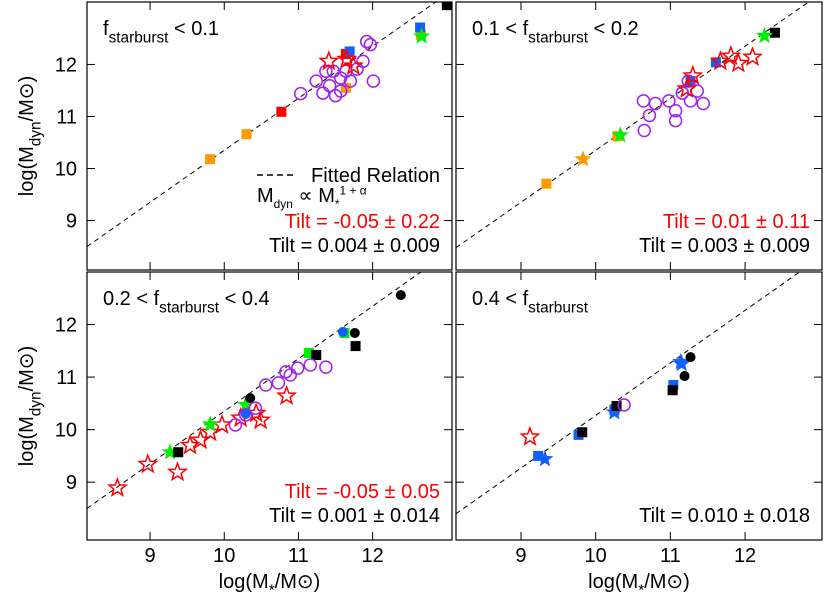 The height and width of the screenshot is (596, 830). What do you see at coordinates (667, 582) in the screenshot?
I see `x-axis-label-part: /M⊙)` at bounding box center [667, 582].